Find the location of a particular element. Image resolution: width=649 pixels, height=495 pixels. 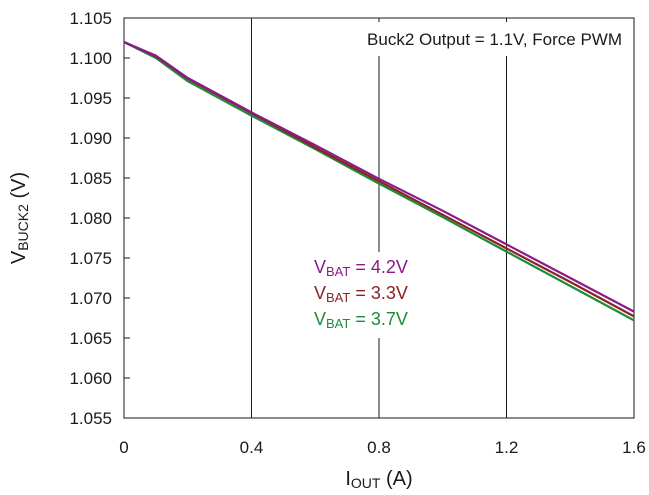

legend-box is located at coordinates (369, 295).